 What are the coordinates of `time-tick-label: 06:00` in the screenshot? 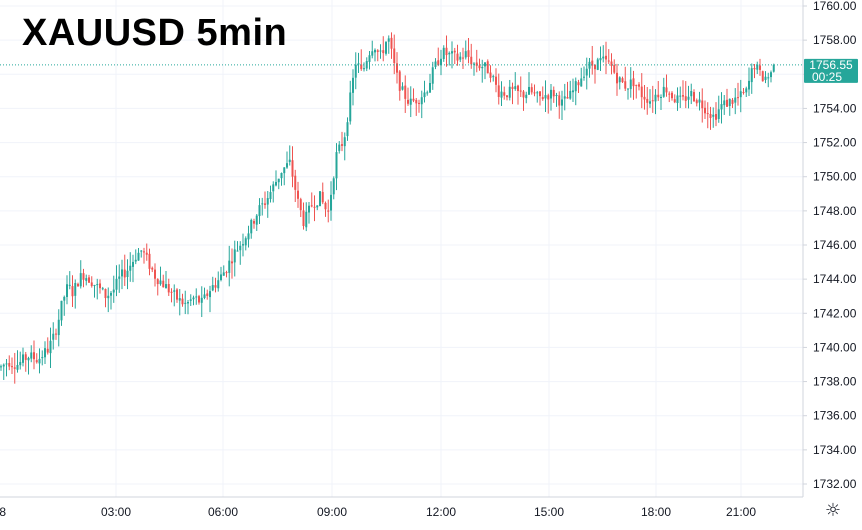 It's located at (223, 512).